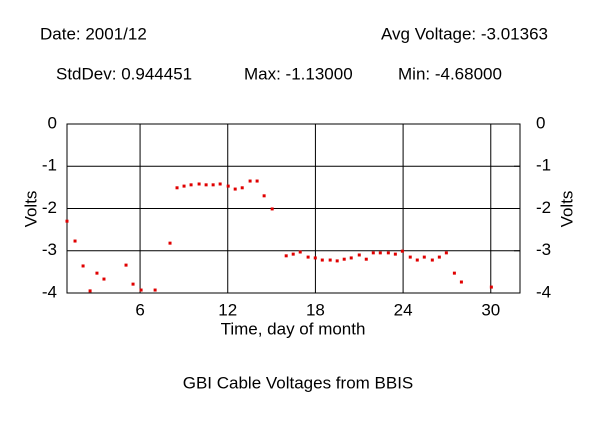 This screenshot has width=596, height=422. Describe the element at coordinates (450, 73) in the screenshot. I see `header-min: Min: -4.68000` at that location.